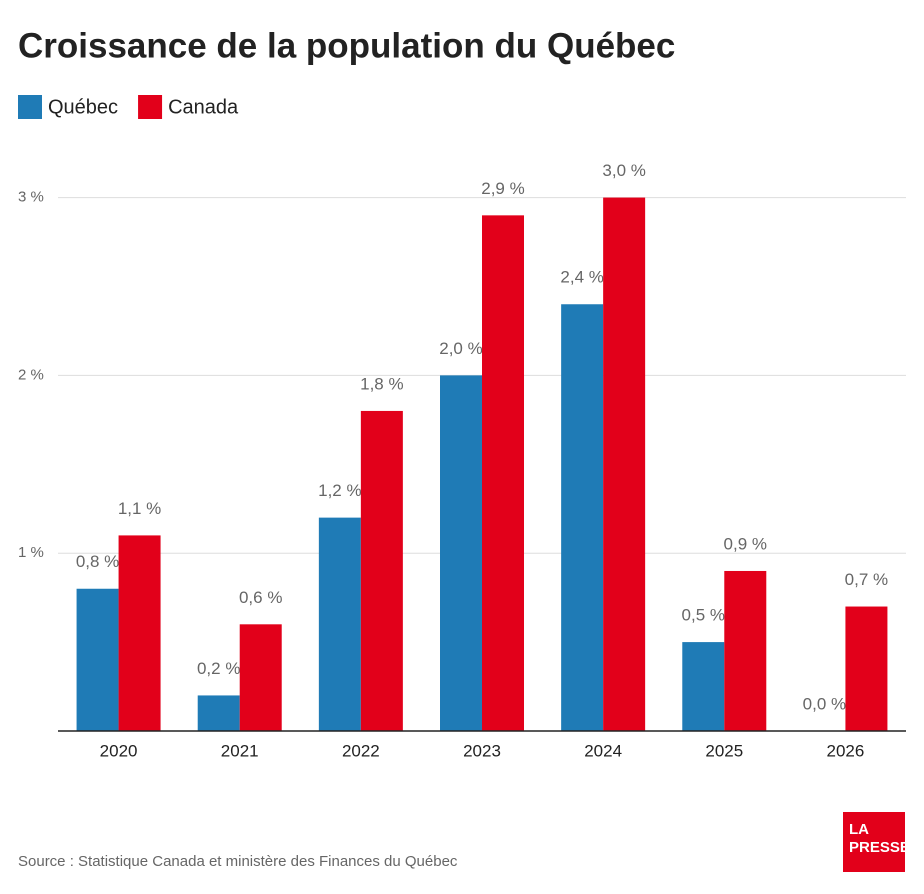  What do you see at coordinates (31, 552) in the screenshot?
I see `y-tick-label: 1 %` at bounding box center [31, 552].